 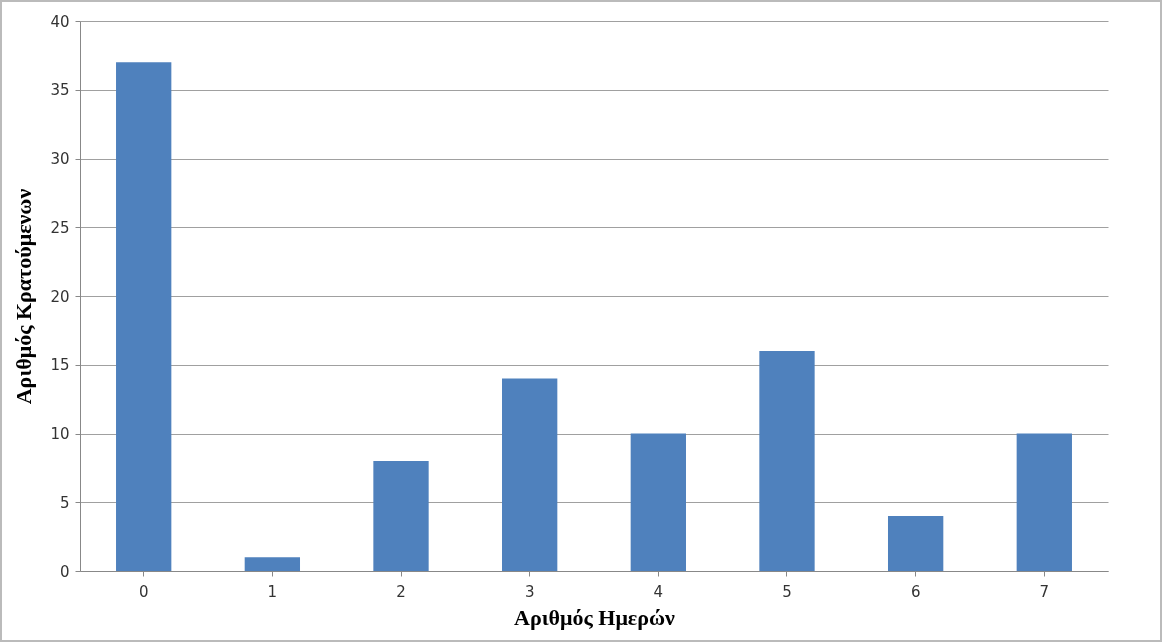 What do you see at coordinates (272, 591) in the screenshot?
I see `x-tick-label: 1` at bounding box center [272, 591].